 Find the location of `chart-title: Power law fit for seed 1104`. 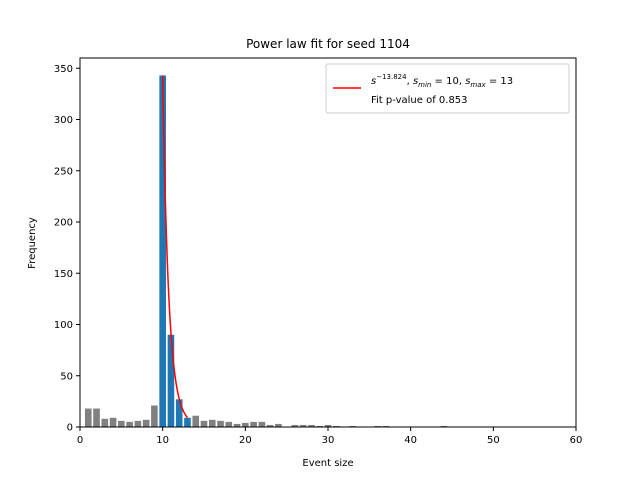

chart-title: Power law fit for seed 1104 is located at coordinates (328, 44).